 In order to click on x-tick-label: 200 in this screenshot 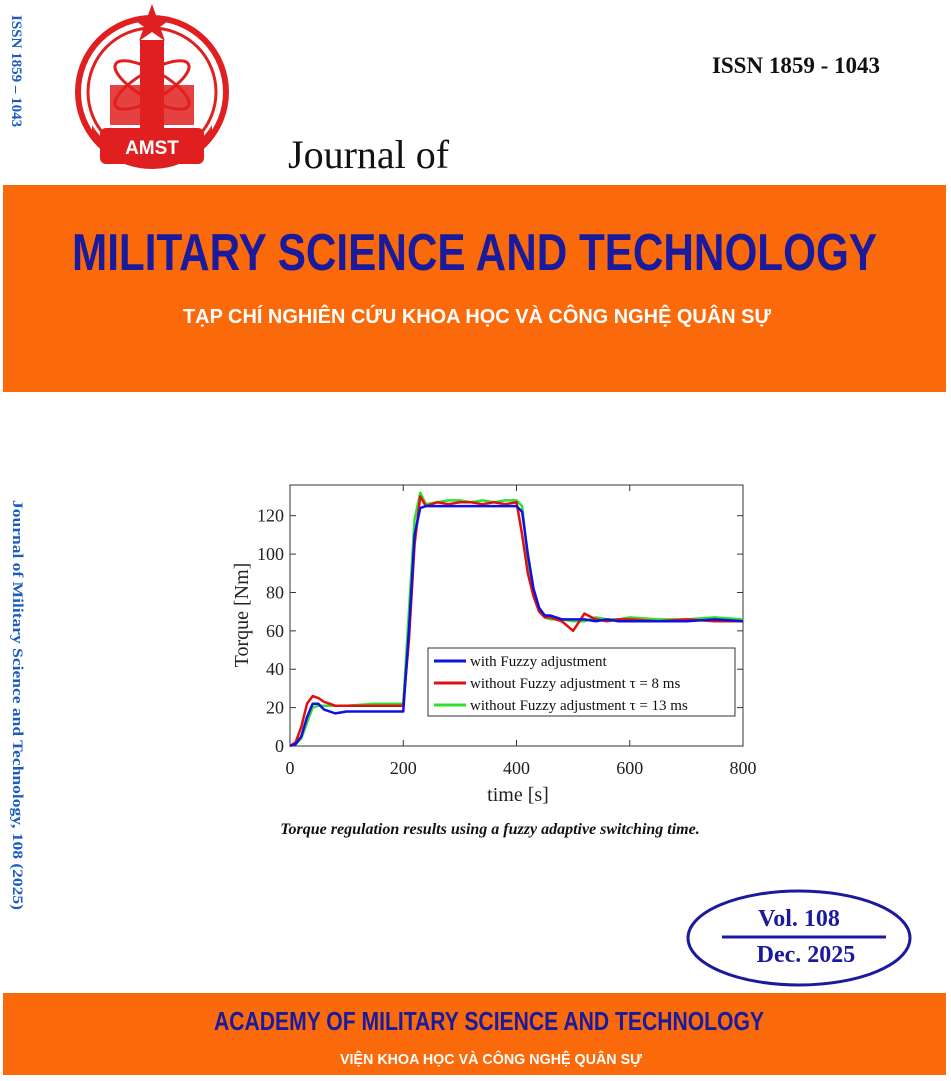, I will do `click(403, 768)`.